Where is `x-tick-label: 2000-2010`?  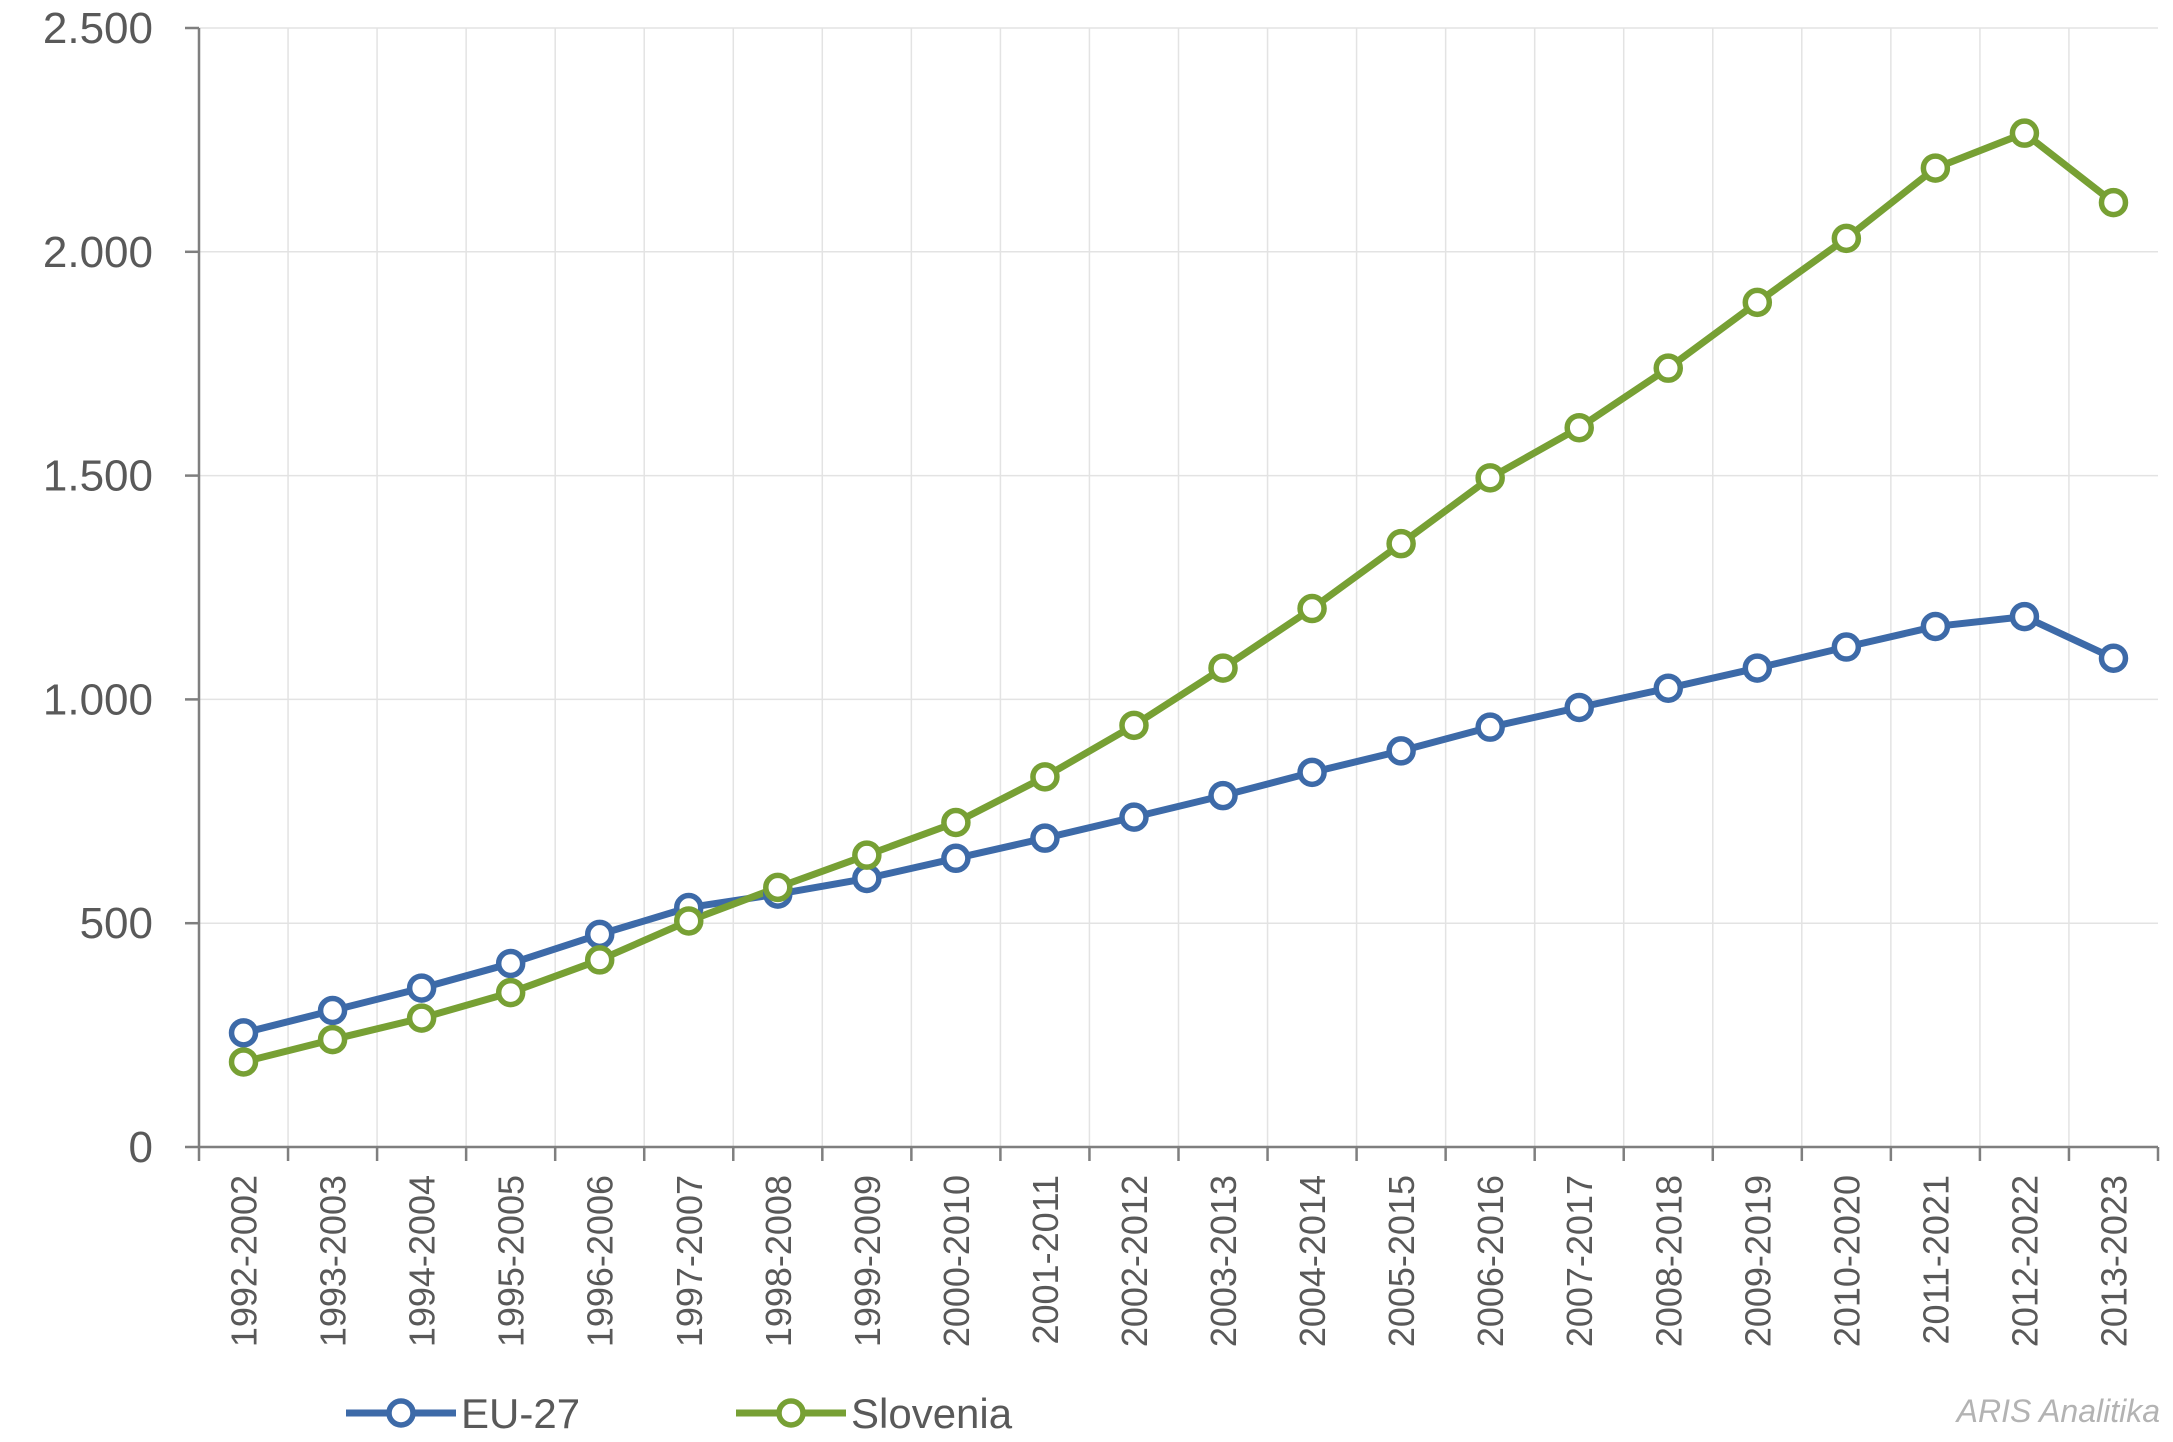 x-tick-label: 2000-2010 is located at coordinates (956, 1261).